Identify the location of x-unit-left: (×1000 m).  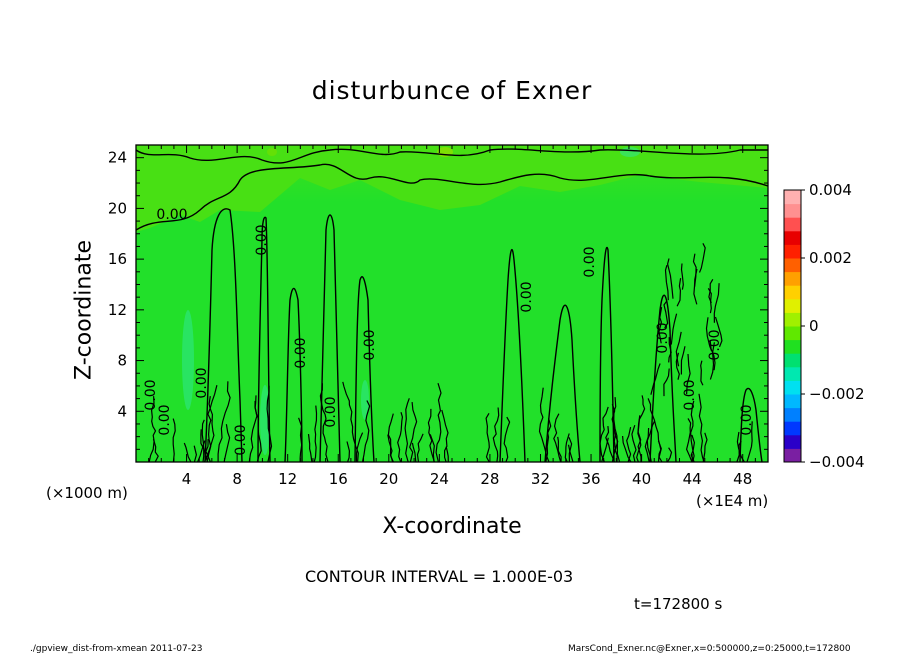
(87, 493).